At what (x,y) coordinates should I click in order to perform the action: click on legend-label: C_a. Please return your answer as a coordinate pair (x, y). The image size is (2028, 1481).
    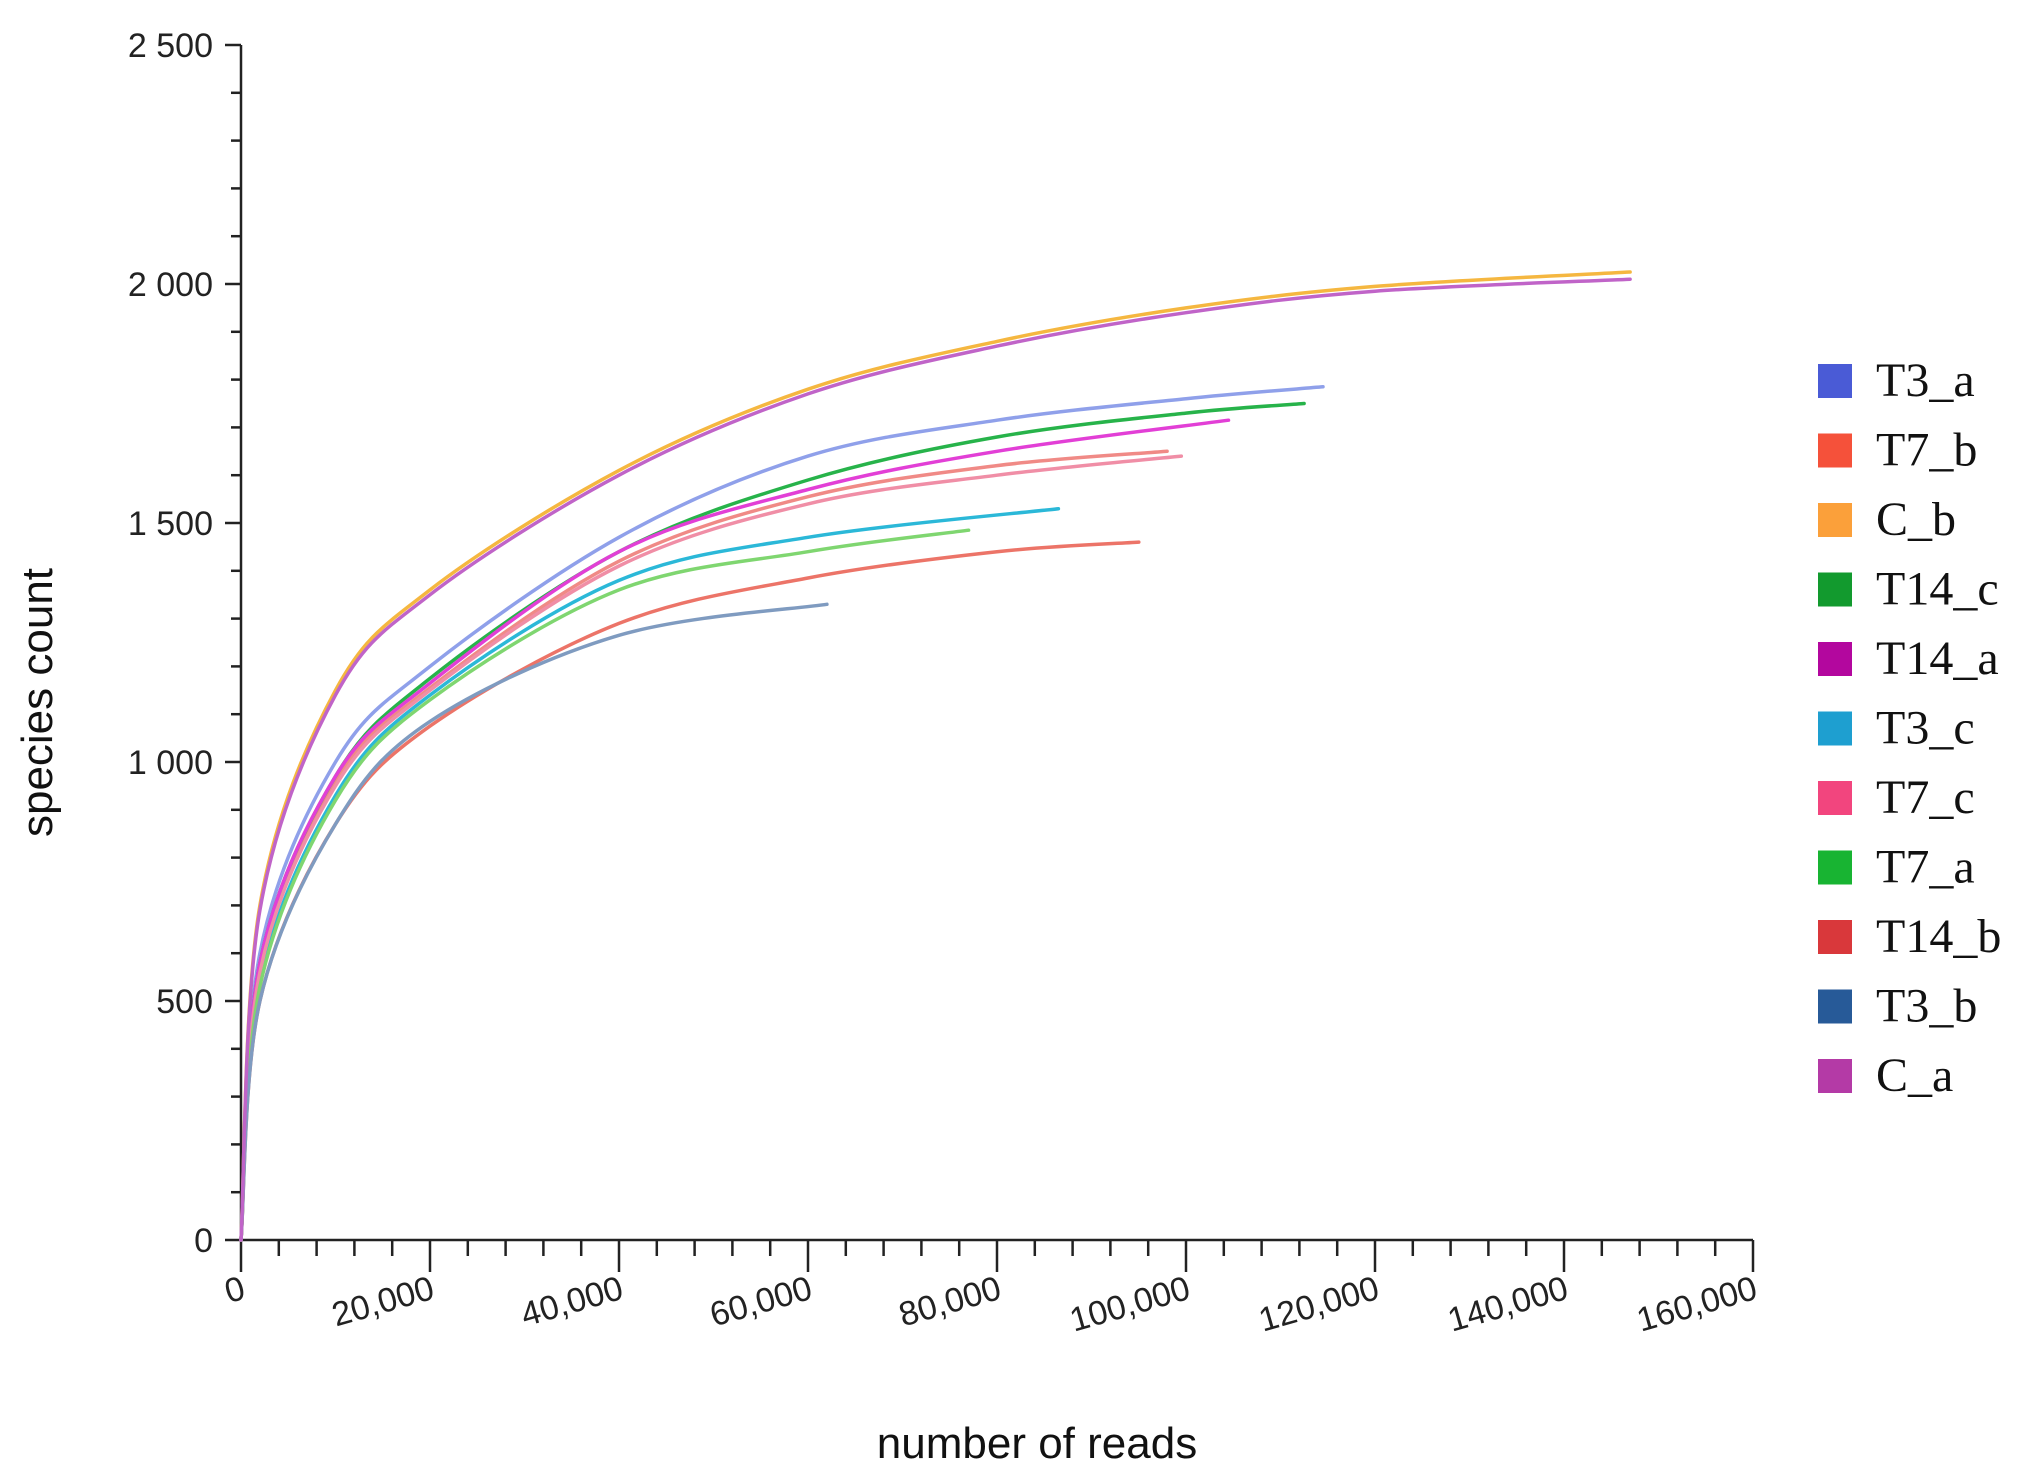
    Looking at the image, I should click on (1914, 1075).